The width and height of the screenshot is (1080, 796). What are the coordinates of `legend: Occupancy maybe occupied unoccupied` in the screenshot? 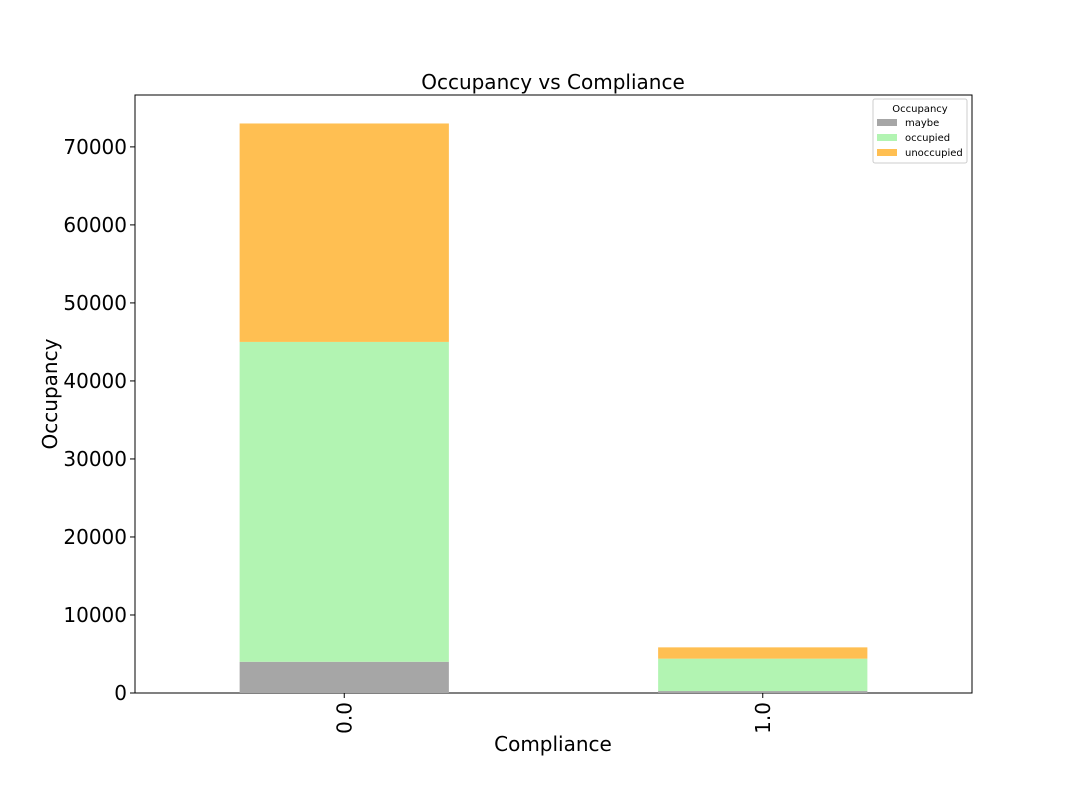 It's located at (920, 131).